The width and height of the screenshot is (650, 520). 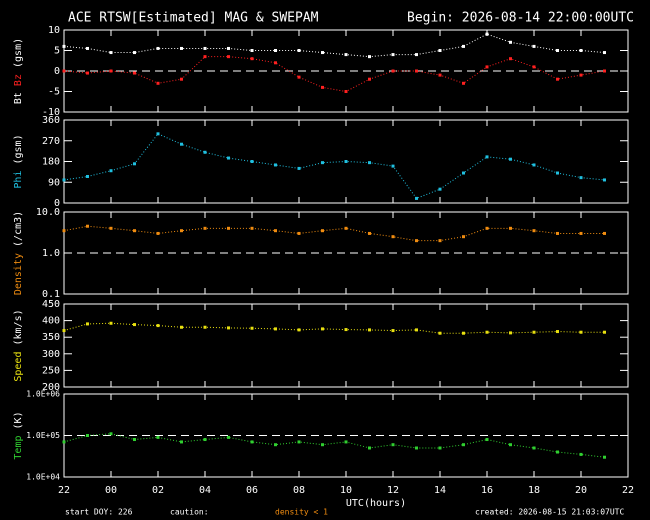 What do you see at coordinates (51, 294) in the screenshot?
I see `y-tick-label: 0.1` at bounding box center [51, 294].